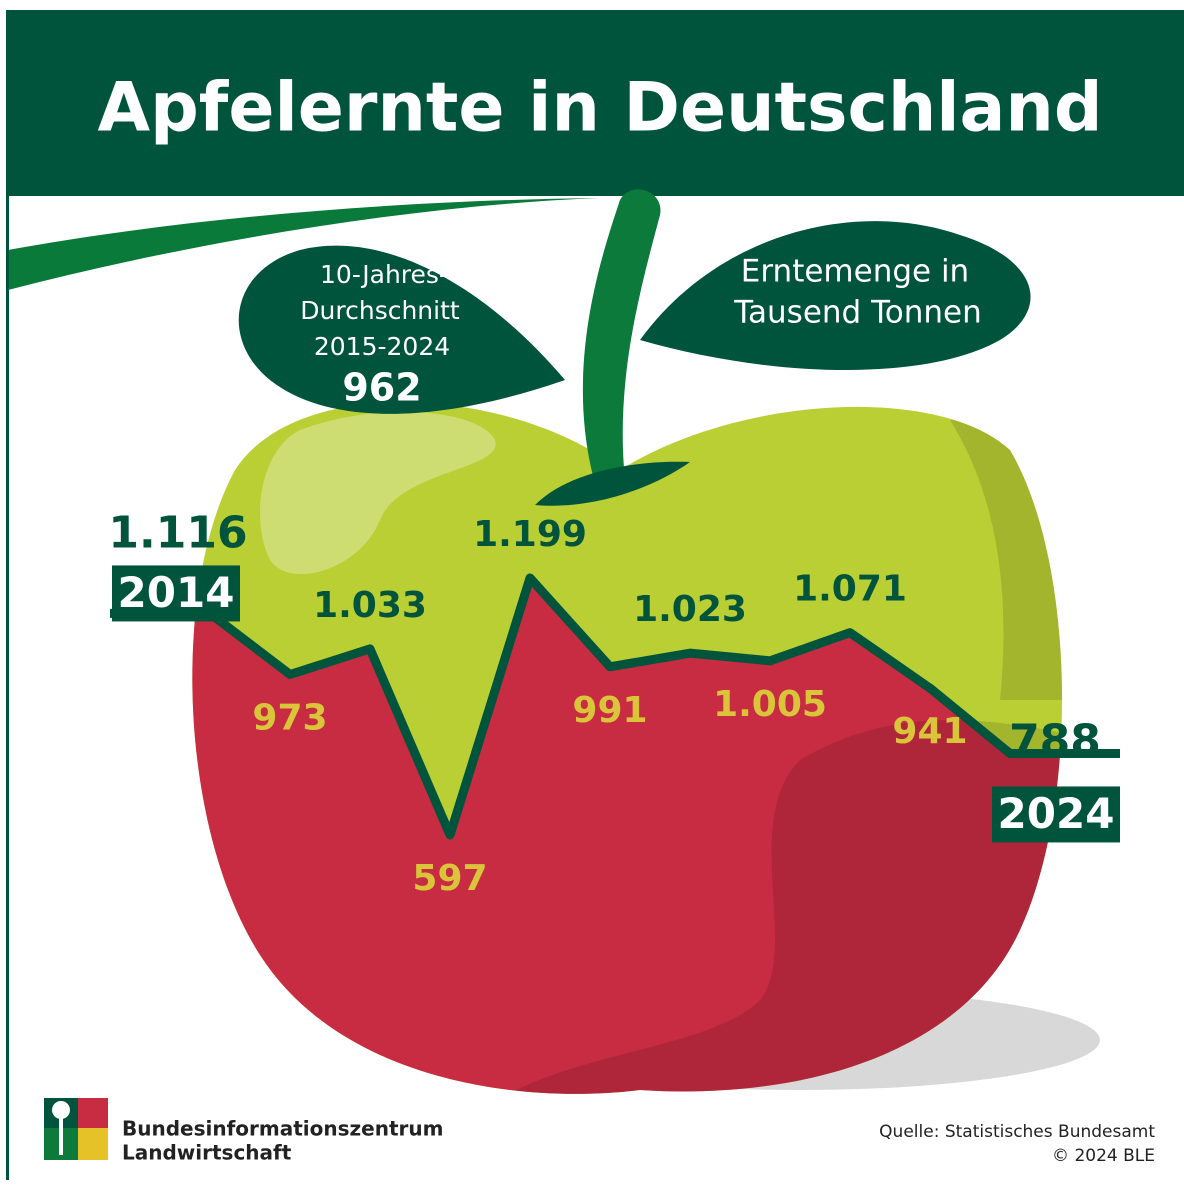  Describe the element at coordinates (690, 609) in the screenshot. I see `value-label: 1.023` at that location.